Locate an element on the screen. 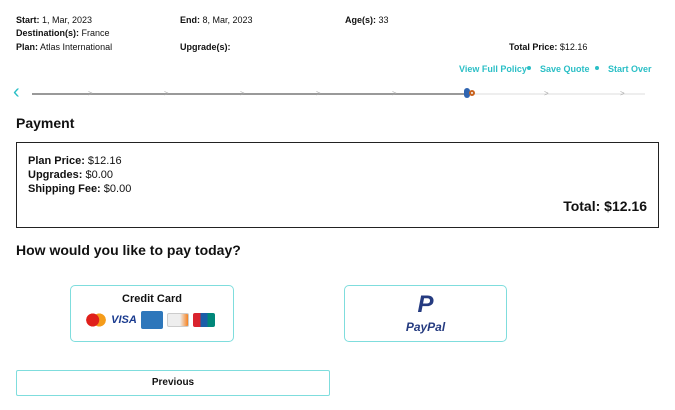  visa-icon: VISA is located at coordinates (124, 320).